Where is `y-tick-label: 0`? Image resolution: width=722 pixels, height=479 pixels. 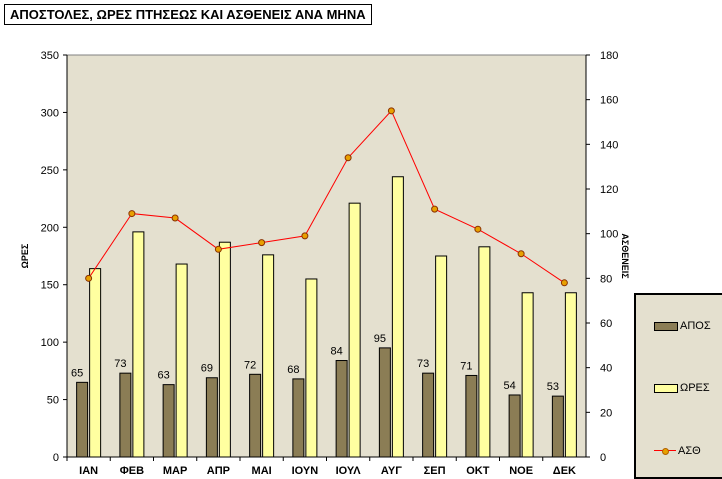
y-tick-label: 0 is located at coordinates (56, 458).